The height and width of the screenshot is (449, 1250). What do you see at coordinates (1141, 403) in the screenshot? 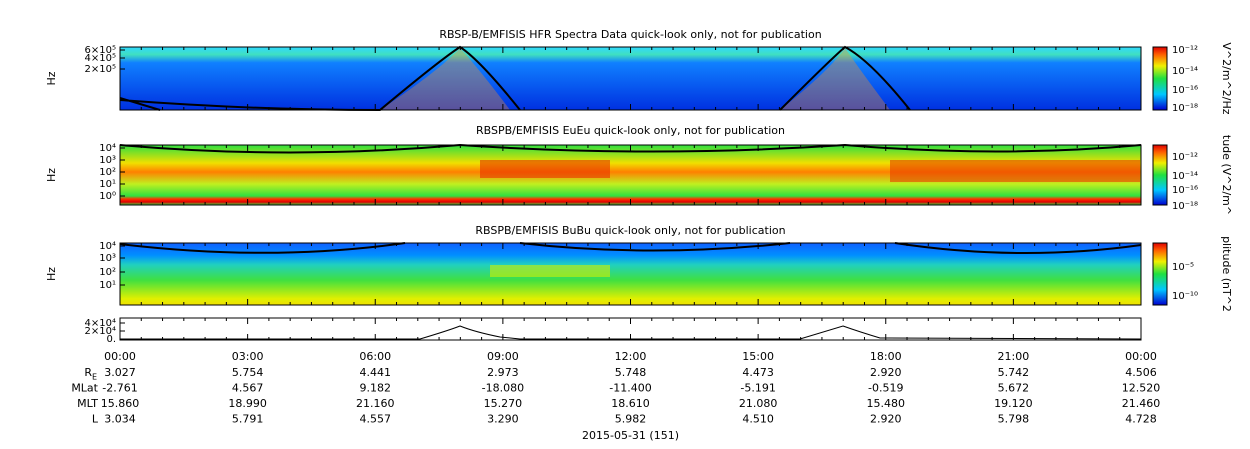
I see `ephemeris-value: 21.460` at bounding box center [1141, 403].